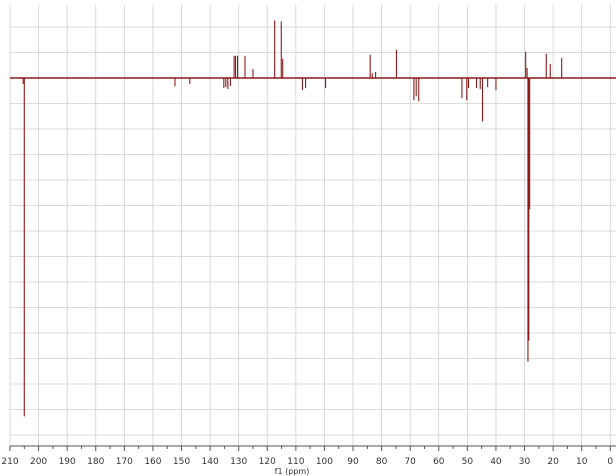 The width and height of the screenshot is (616, 476). What do you see at coordinates (181, 462) in the screenshot?
I see `x-tick-label: 150` at bounding box center [181, 462].